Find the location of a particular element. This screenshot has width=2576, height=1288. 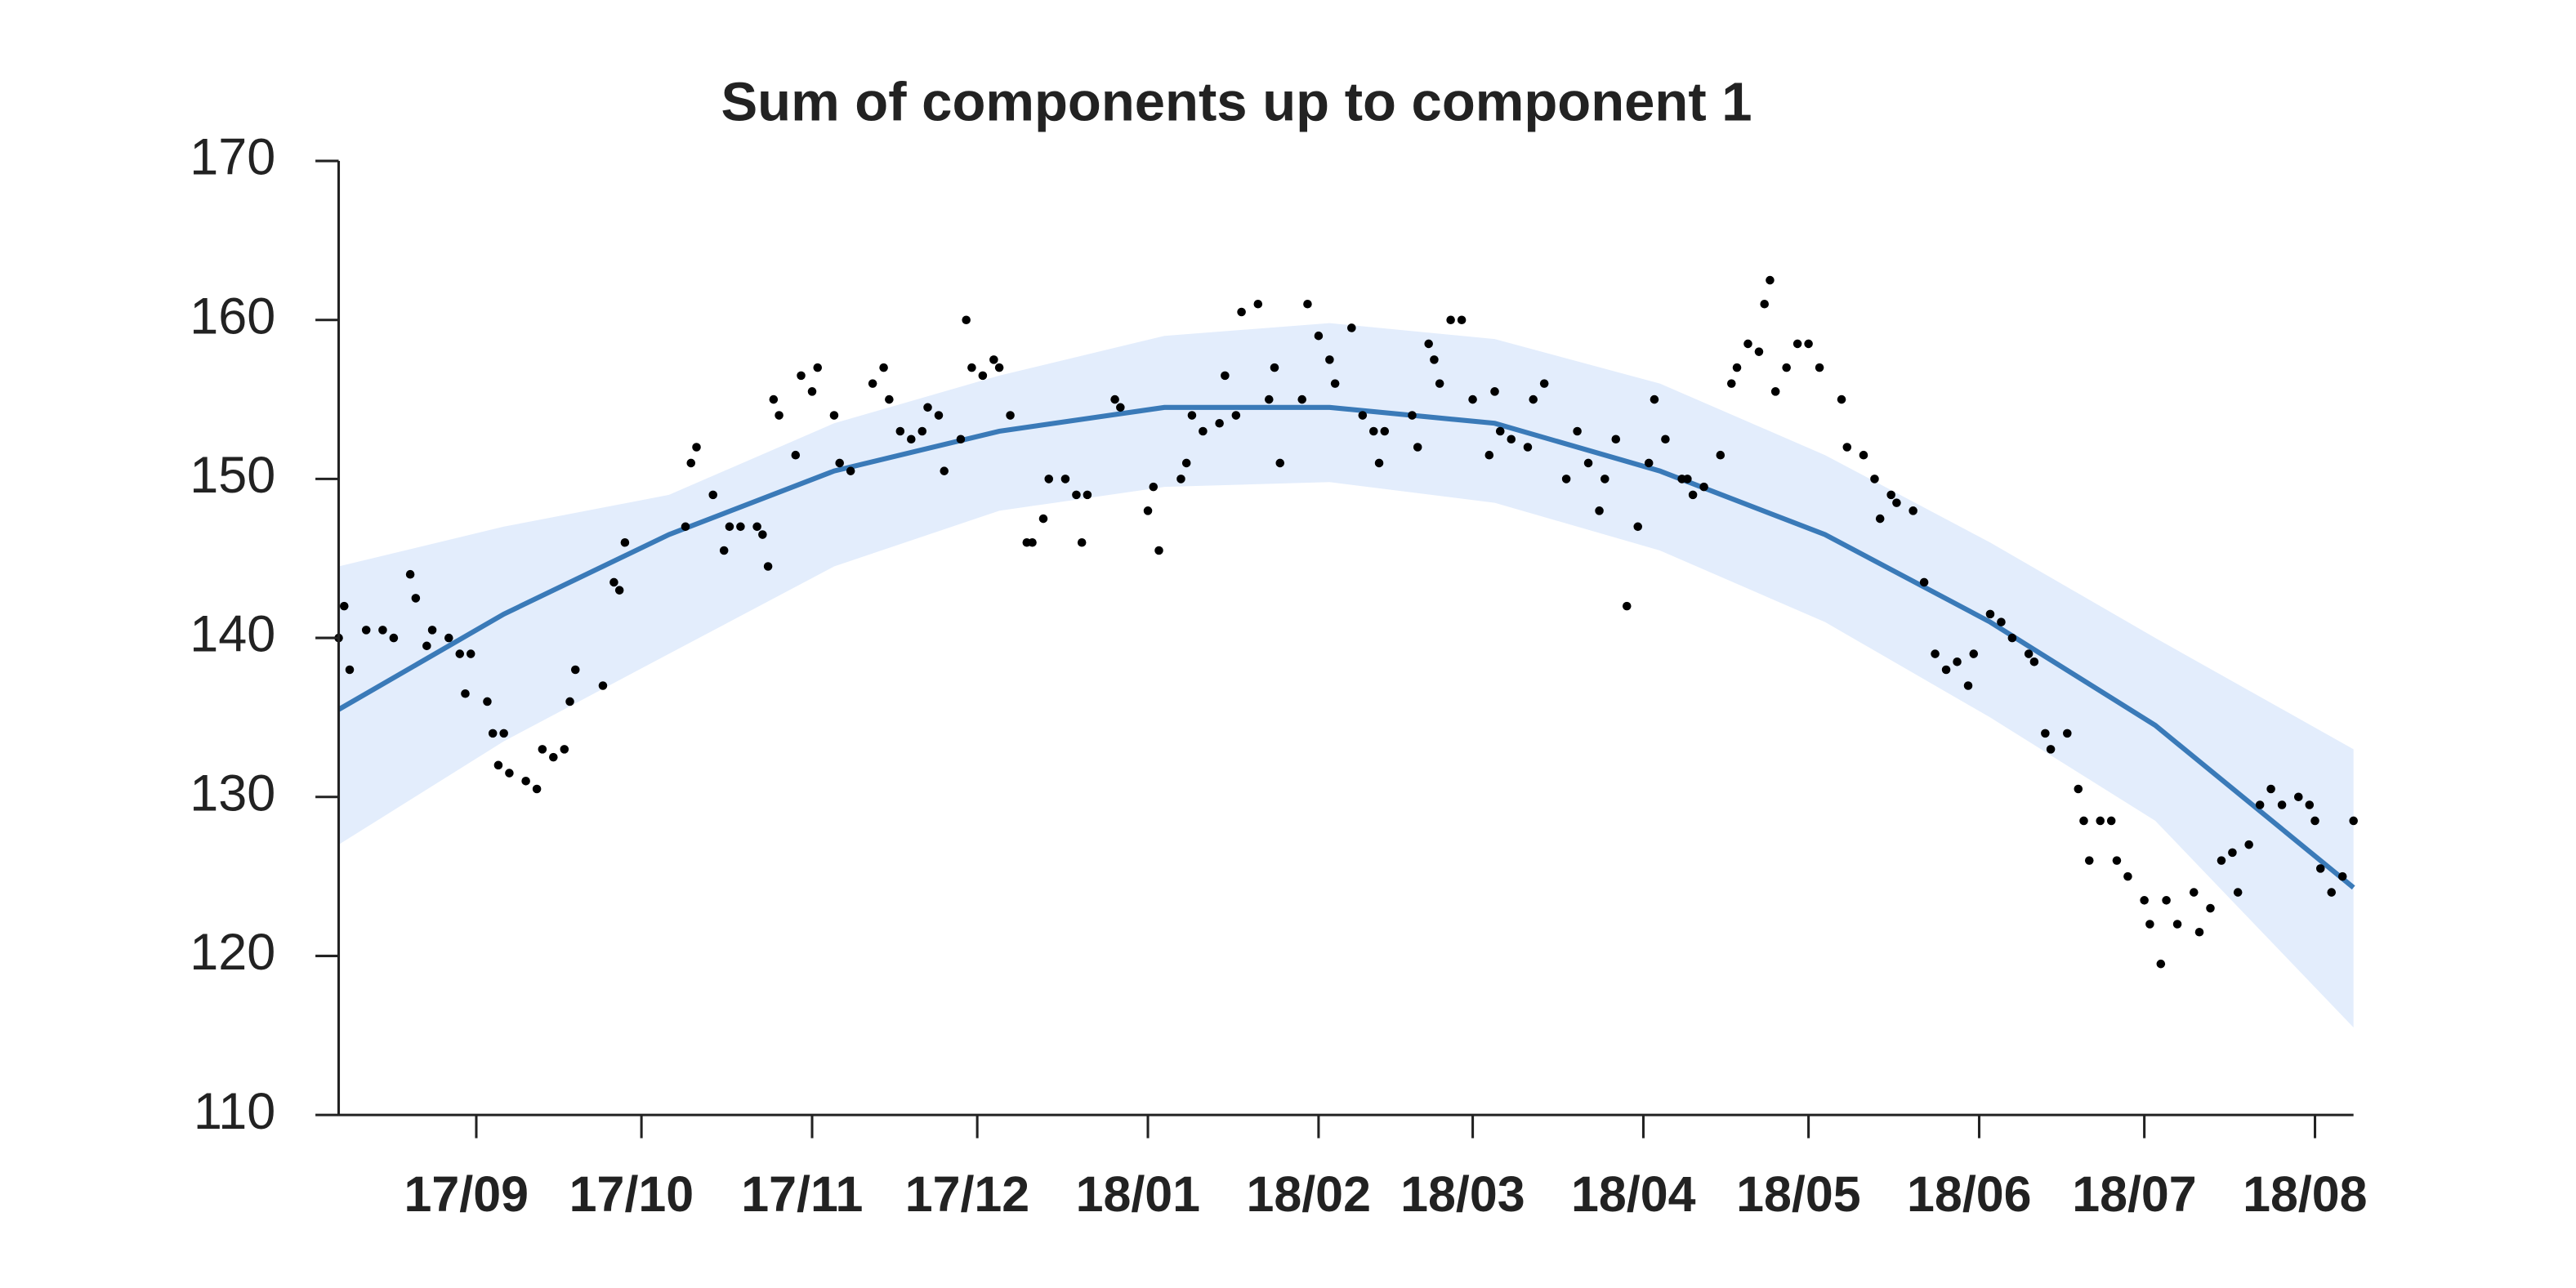

x-tick-label: 18/08 is located at coordinates (2306, 1194).